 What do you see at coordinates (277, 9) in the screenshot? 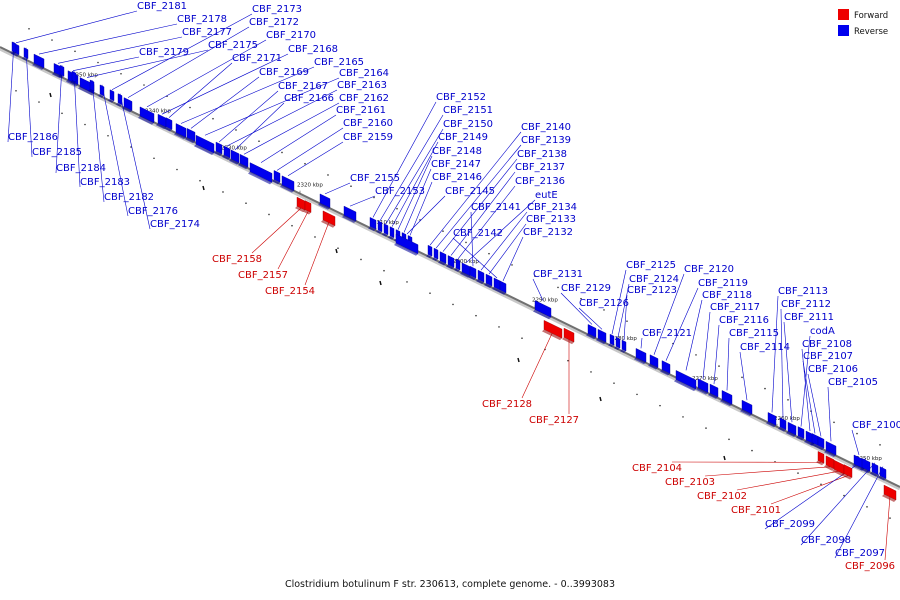
I see `gene-label: CBF_2173` at bounding box center [277, 9].